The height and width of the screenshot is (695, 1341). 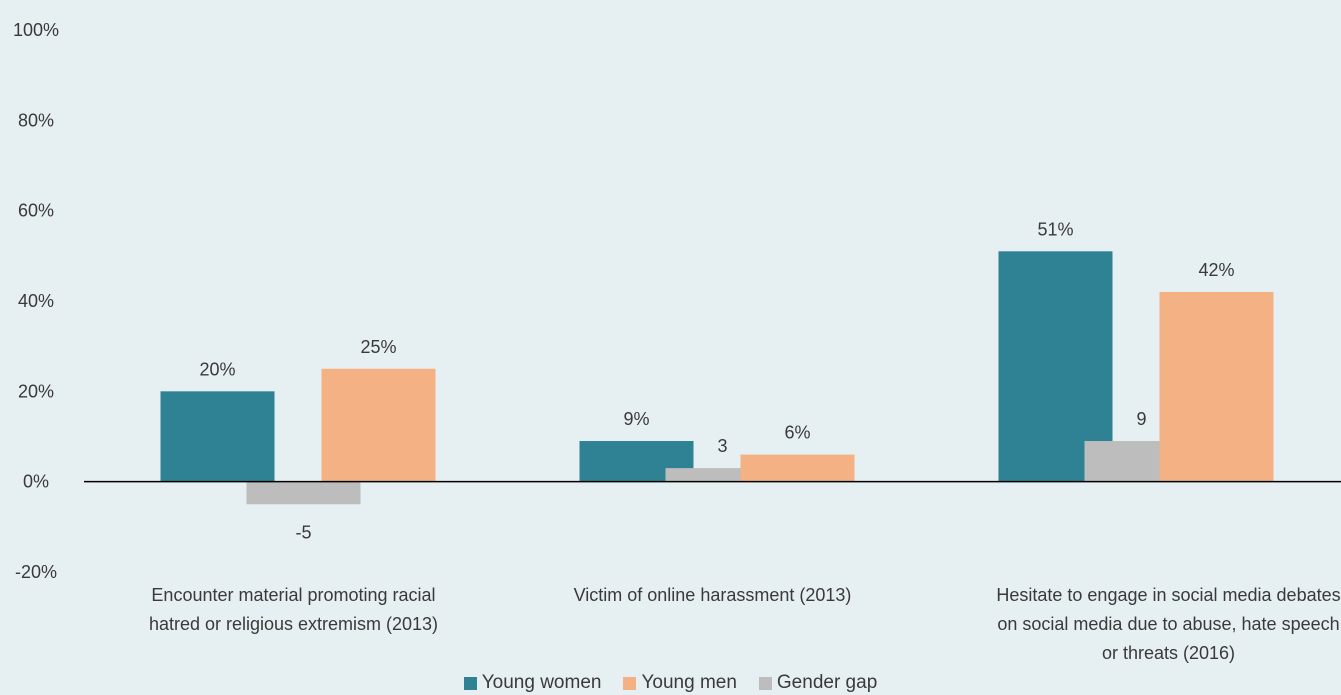 I want to click on category-label-line: hatred or religious extremism (2013), so click(x=293, y=624).